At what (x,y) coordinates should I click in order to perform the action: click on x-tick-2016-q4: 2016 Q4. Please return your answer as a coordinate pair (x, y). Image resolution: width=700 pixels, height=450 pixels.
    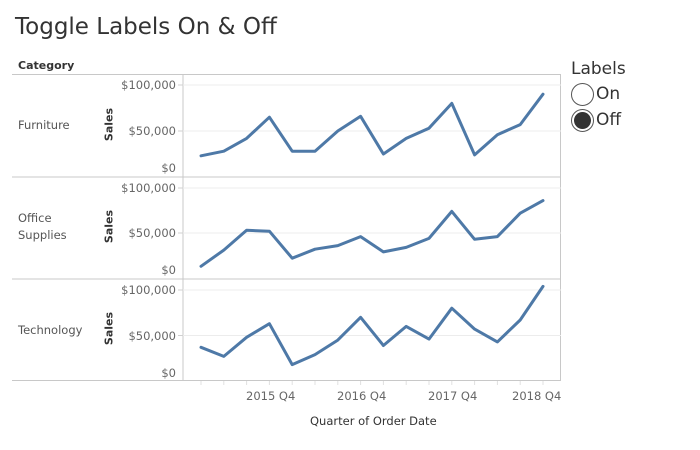
    Looking at the image, I should click on (362, 396).